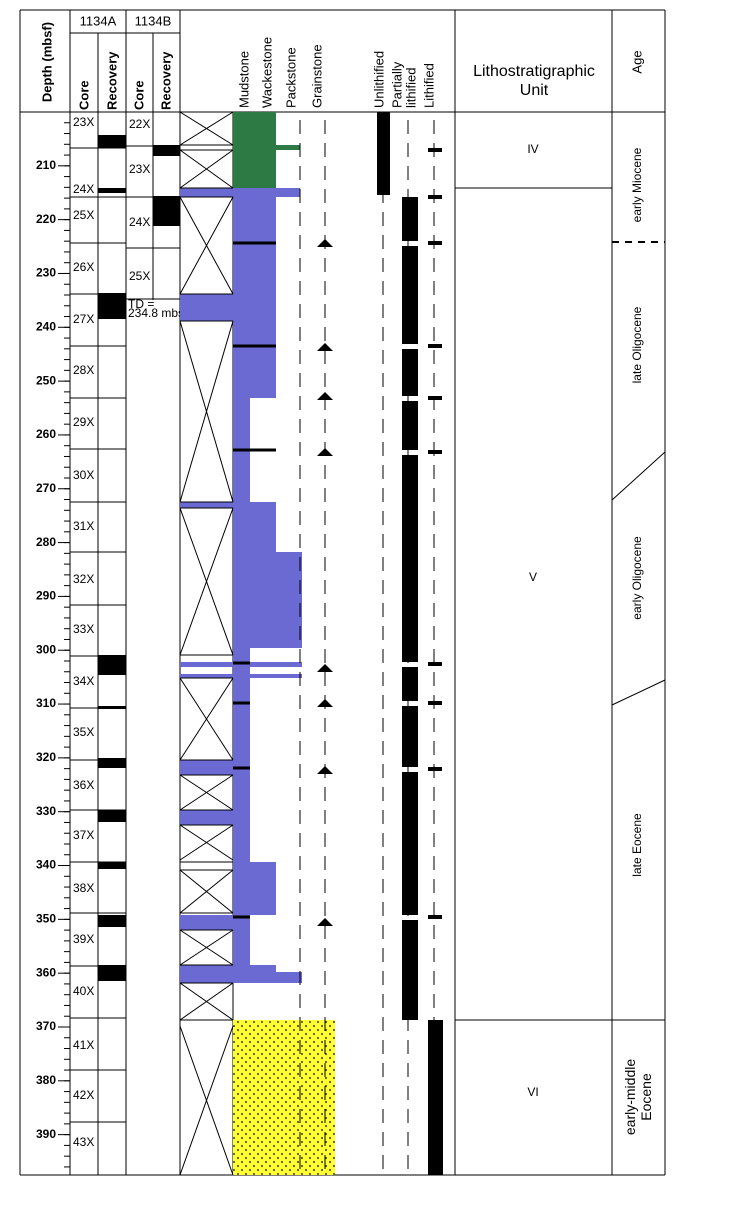  What do you see at coordinates (378, 79) in the screenshot?
I see `induration-header: Unlithified` at bounding box center [378, 79].